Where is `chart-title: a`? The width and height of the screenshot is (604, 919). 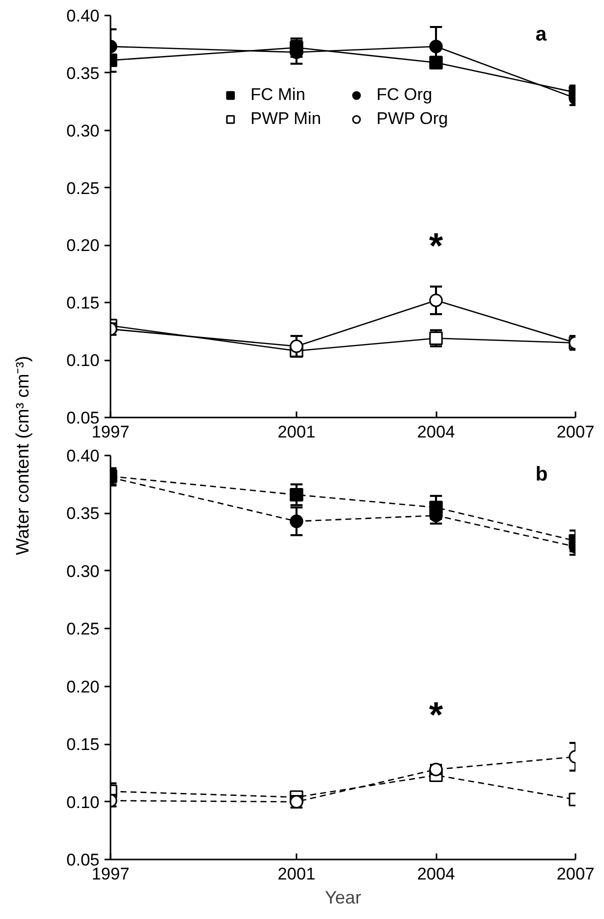
chart-title: a is located at coordinates (542, 35).